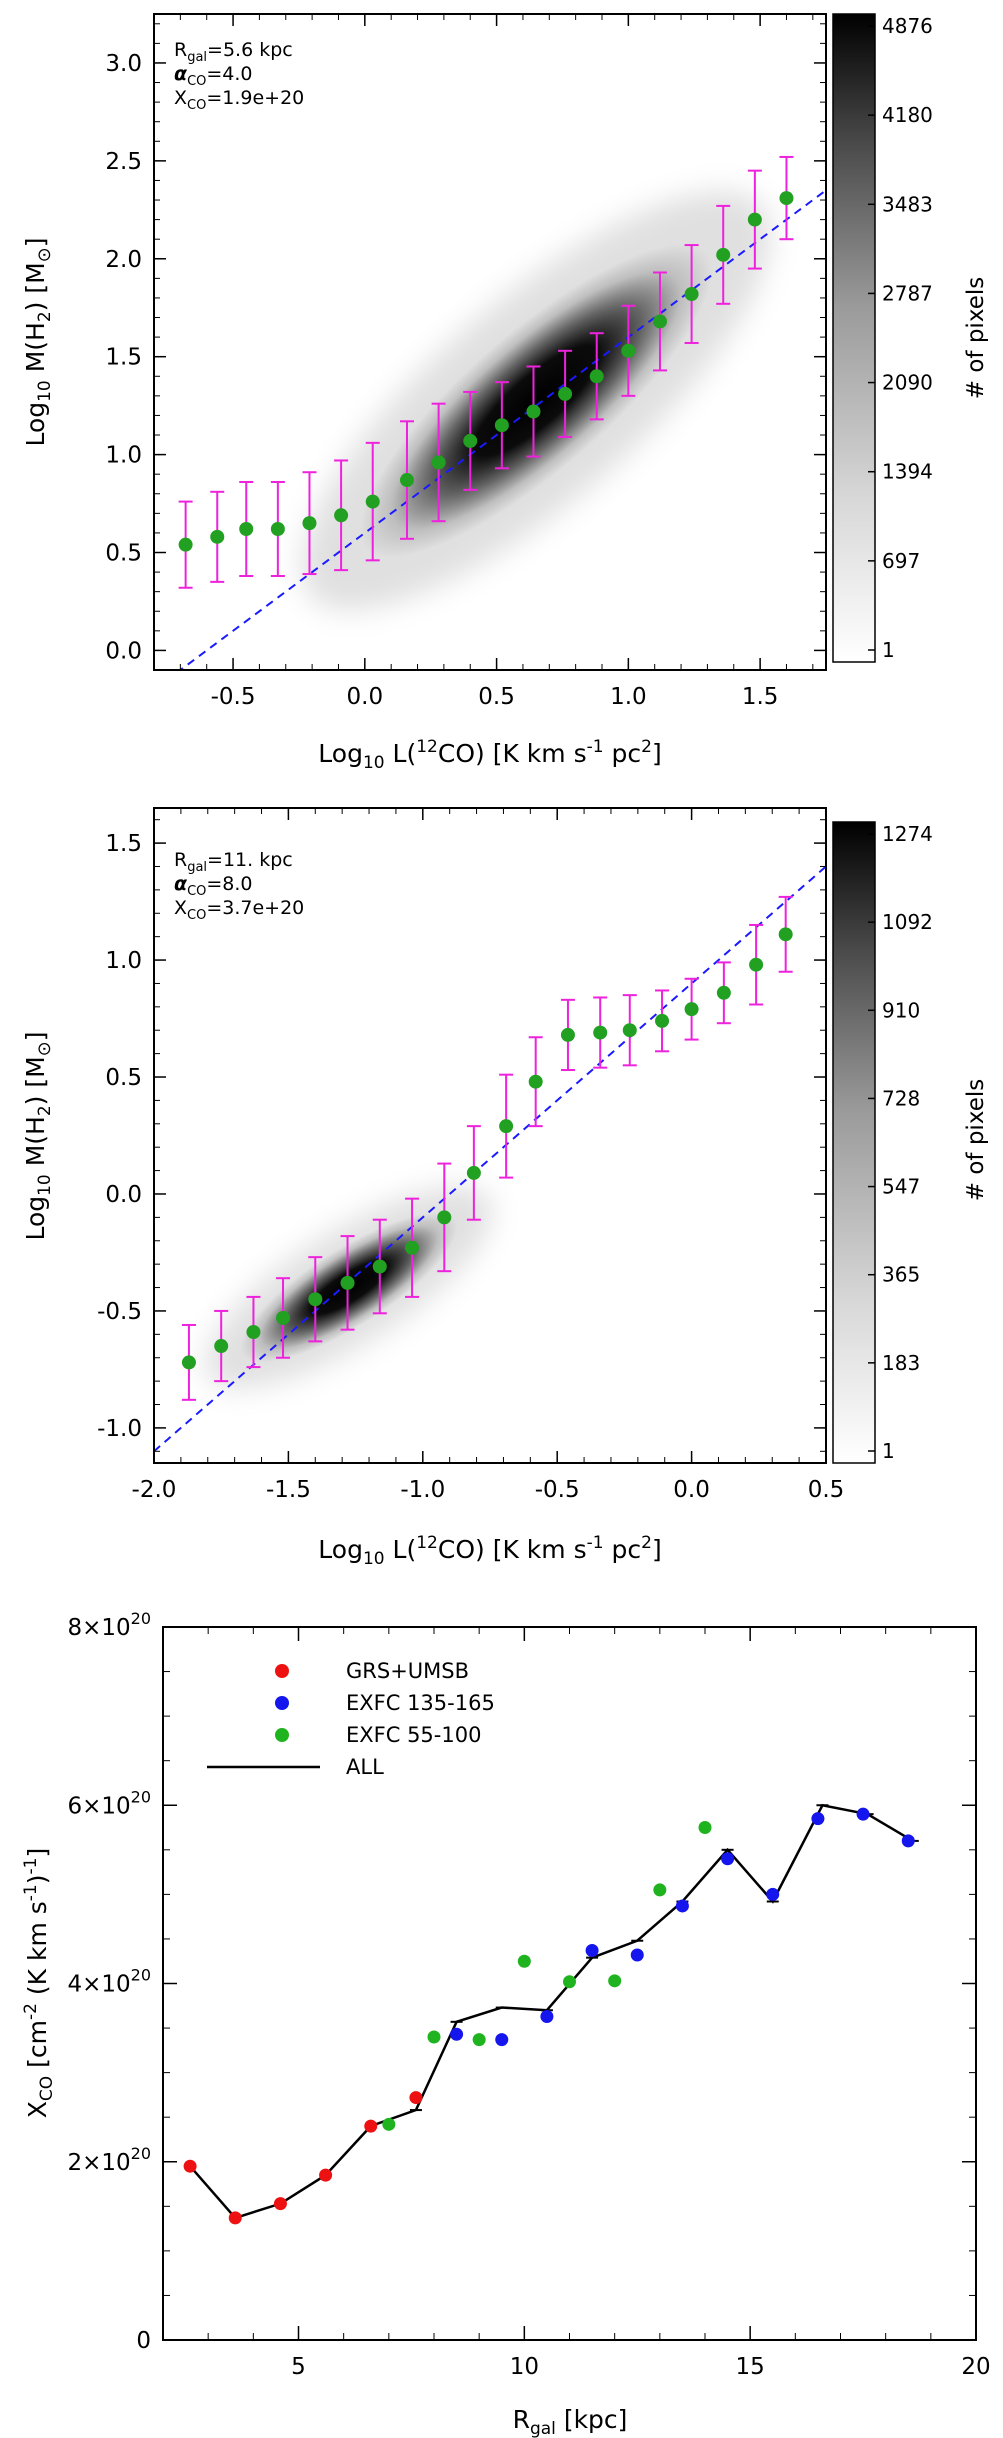  I want to click on legend-label: EXFC 55-100, so click(413, 1735).